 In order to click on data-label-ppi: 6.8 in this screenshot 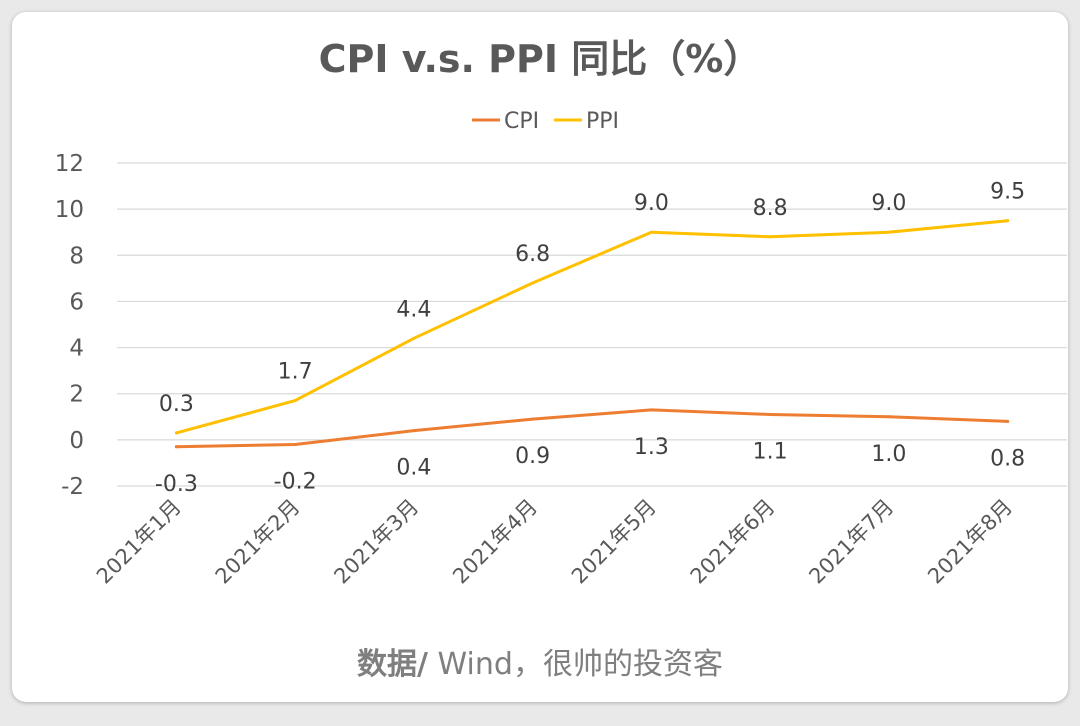, I will do `click(532, 254)`.